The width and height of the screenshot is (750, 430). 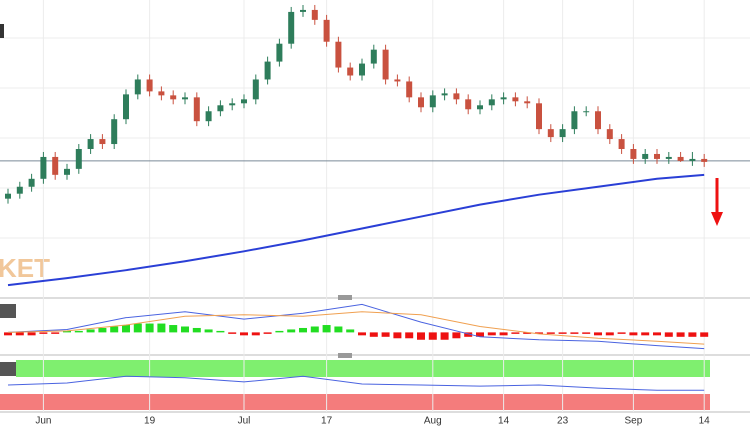 I want to click on down-arrow, so click(x=717, y=202).